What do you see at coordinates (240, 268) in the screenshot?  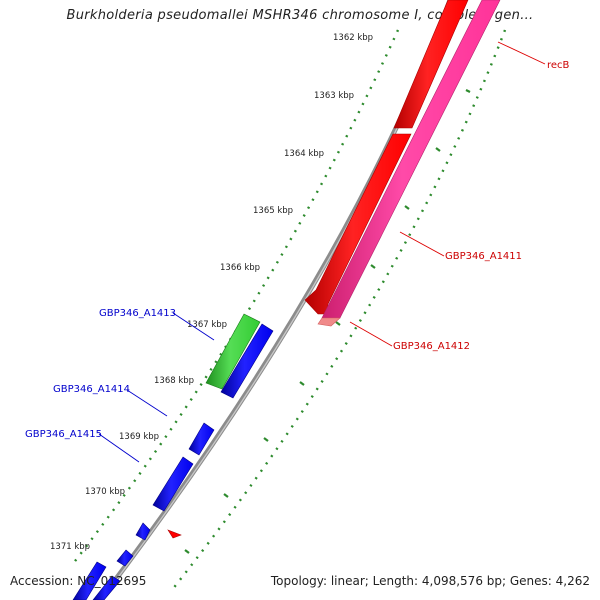 I see `tick-label-1366: 1366 kbp` at bounding box center [240, 268].